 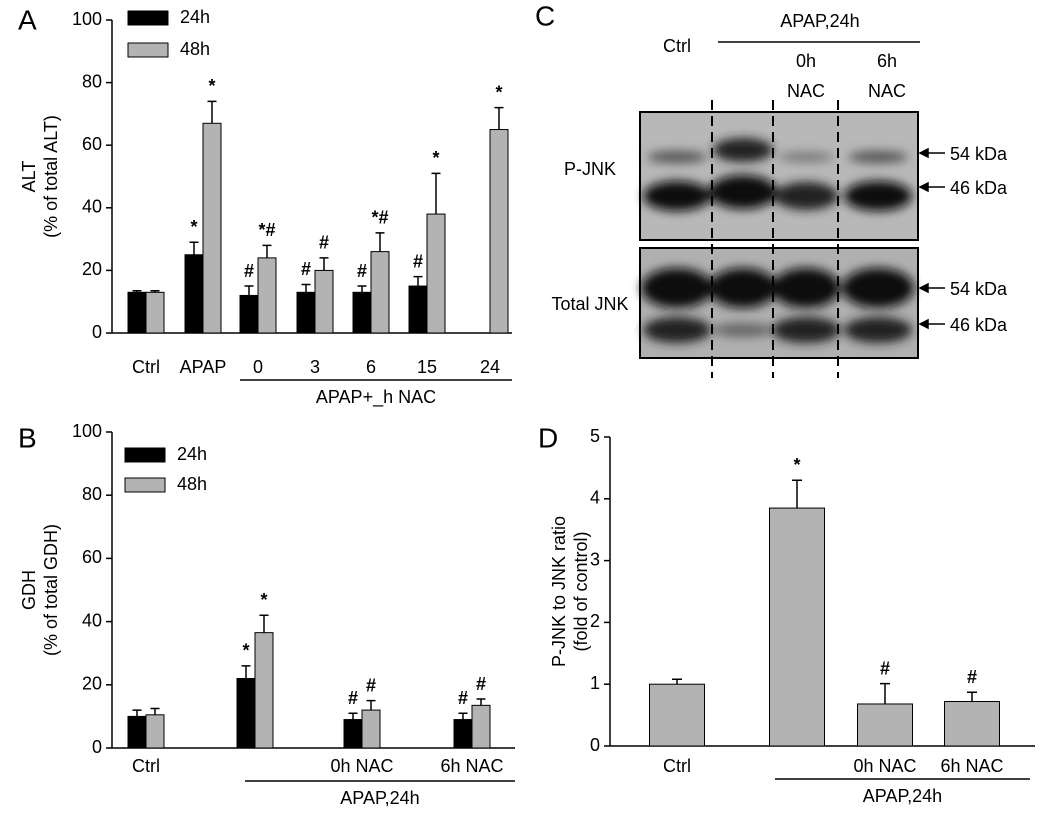 What do you see at coordinates (792, 239) in the screenshot?
I see `blot-image` at bounding box center [792, 239].